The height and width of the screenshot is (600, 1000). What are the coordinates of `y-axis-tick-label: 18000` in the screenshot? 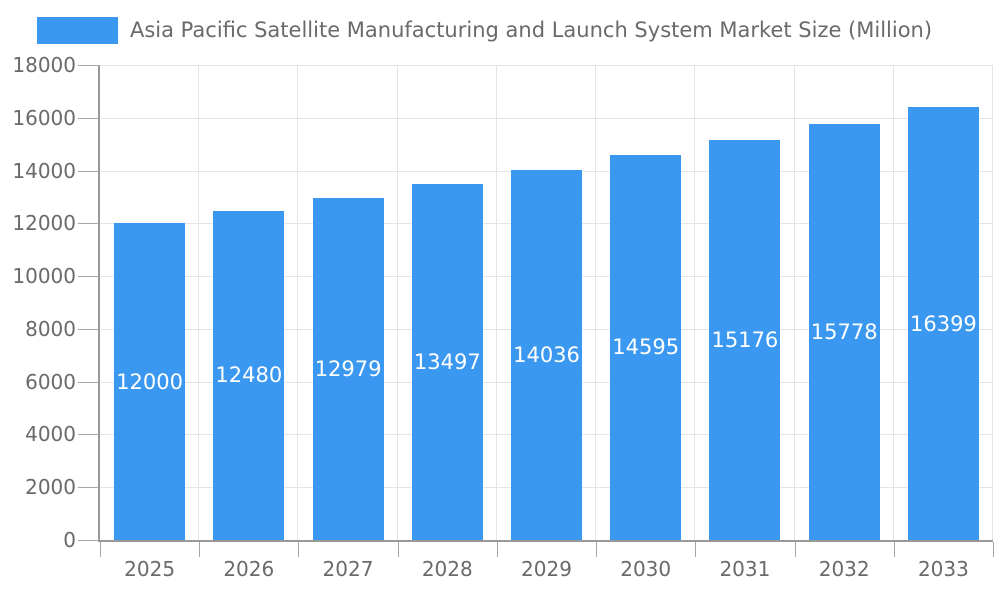 It's located at (44, 65).